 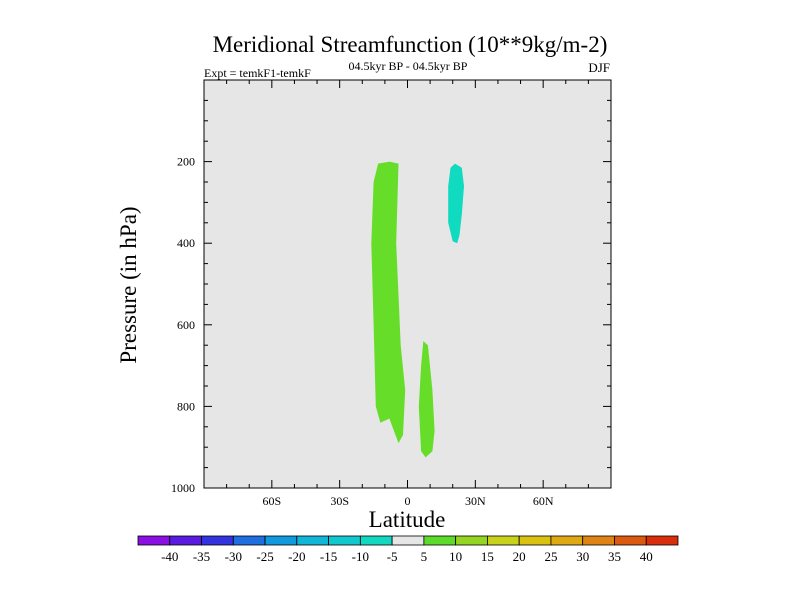 What do you see at coordinates (455, 556) in the screenshot?
I see `colorbar-label: 10` at bounding box center [455, 556].